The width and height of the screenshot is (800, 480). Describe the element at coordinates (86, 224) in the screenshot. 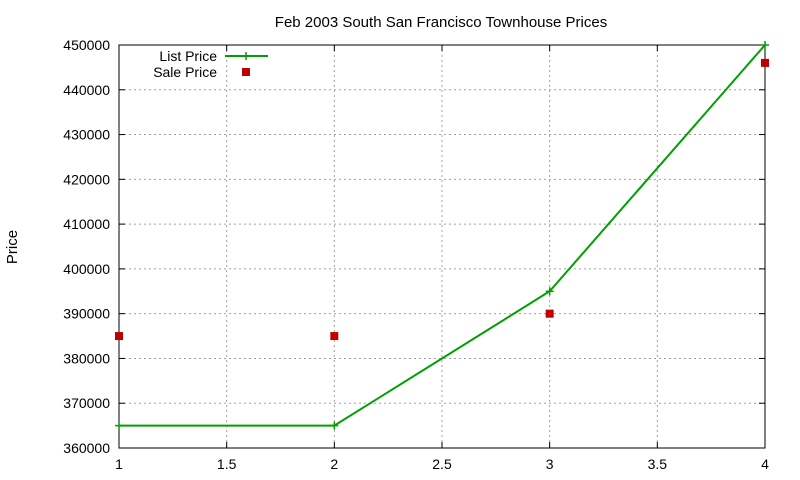

I see `y-tick-label: 410000` at that location.